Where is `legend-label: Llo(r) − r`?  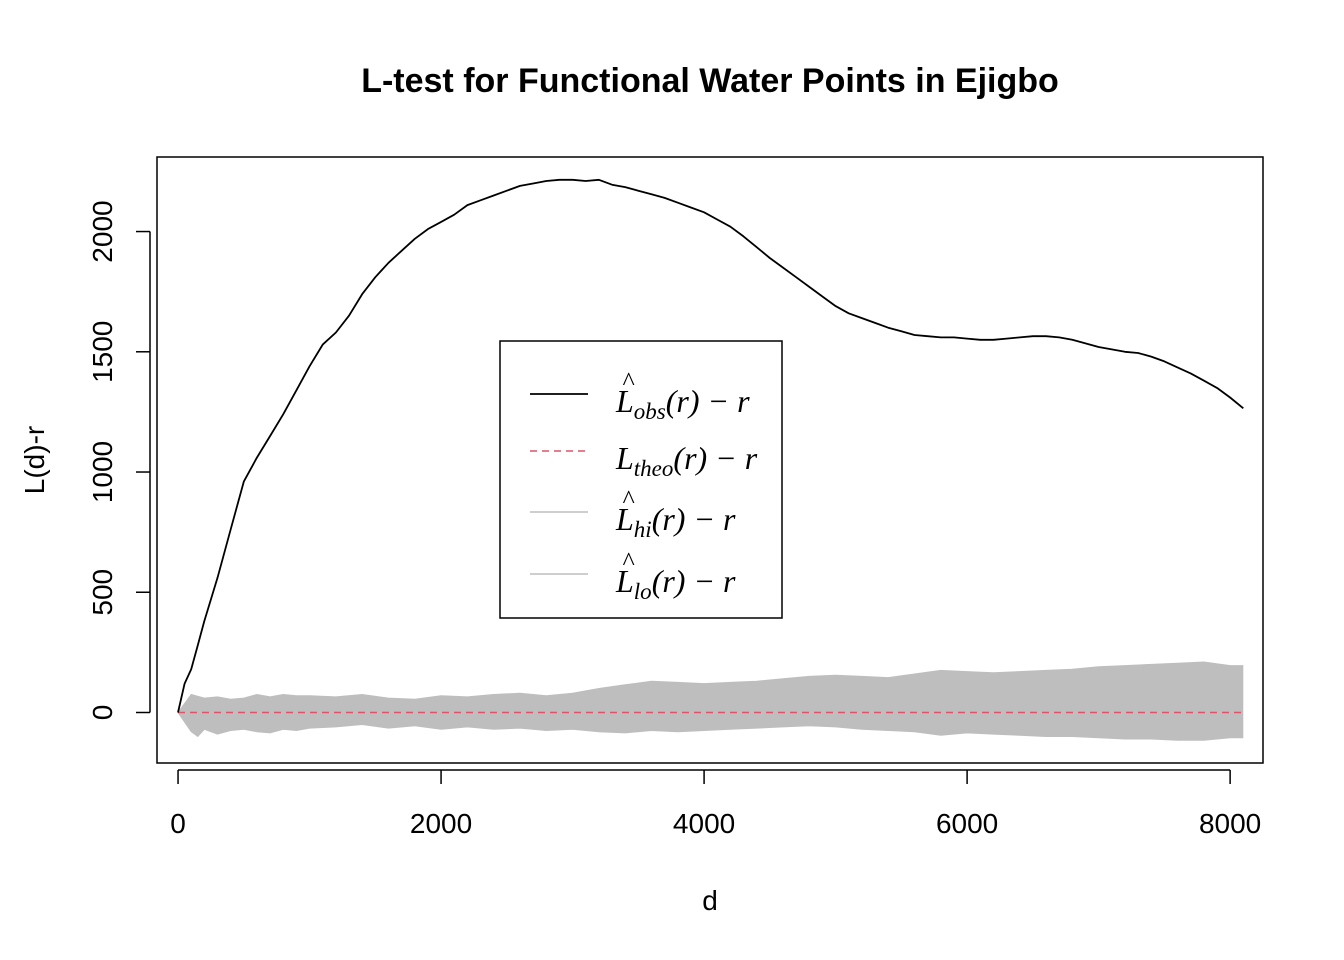
legend-label: Llo(r) − r is located at coordinates (675, 583).